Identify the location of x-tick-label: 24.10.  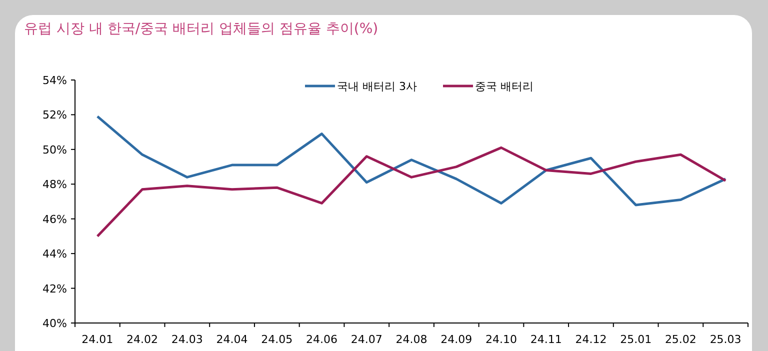
(501, 339).